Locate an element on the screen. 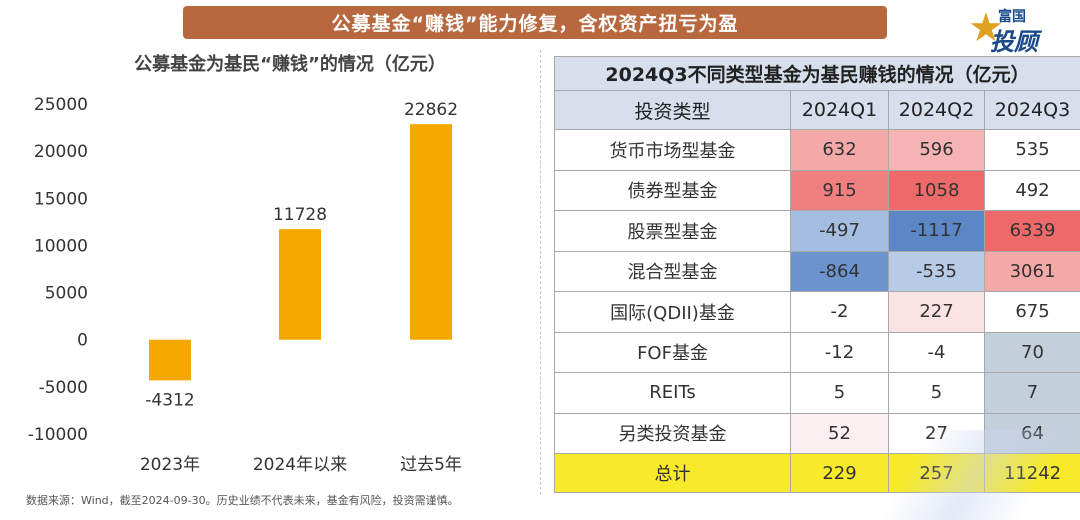  y-tick-label: 20000 is located at coordinates (61, 152).